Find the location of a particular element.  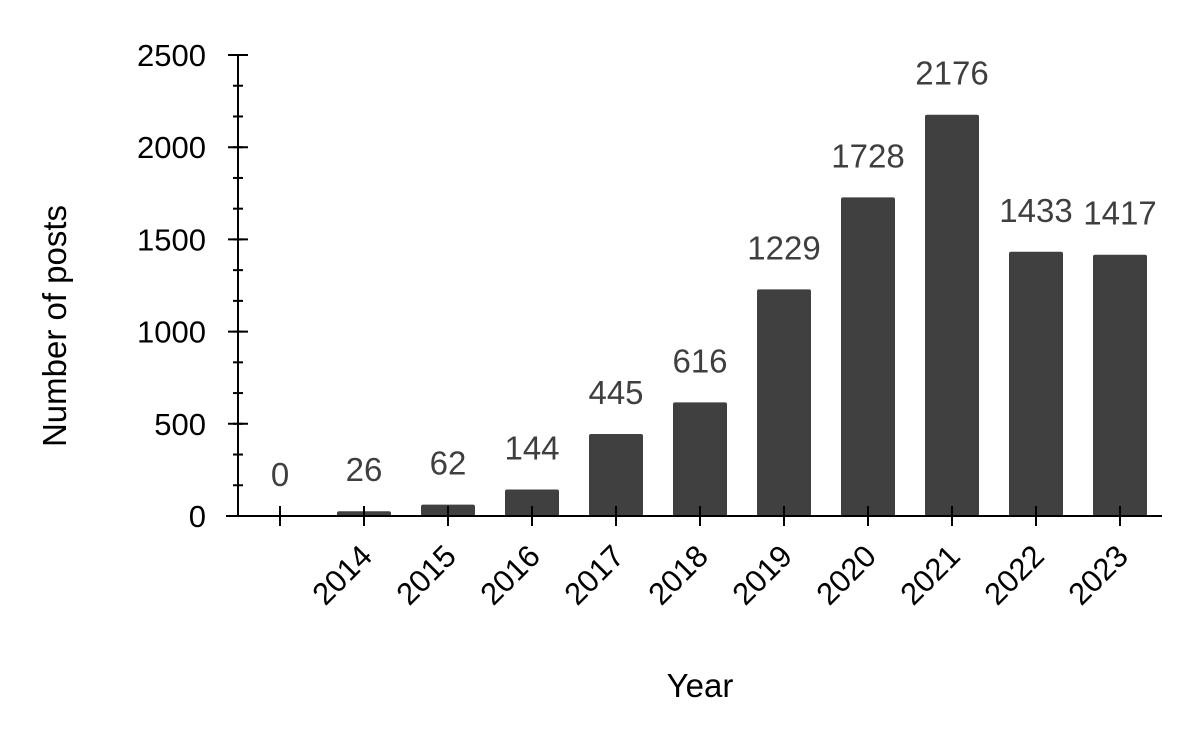

data-label-2017: 445 is located at coordinates (615, 392).